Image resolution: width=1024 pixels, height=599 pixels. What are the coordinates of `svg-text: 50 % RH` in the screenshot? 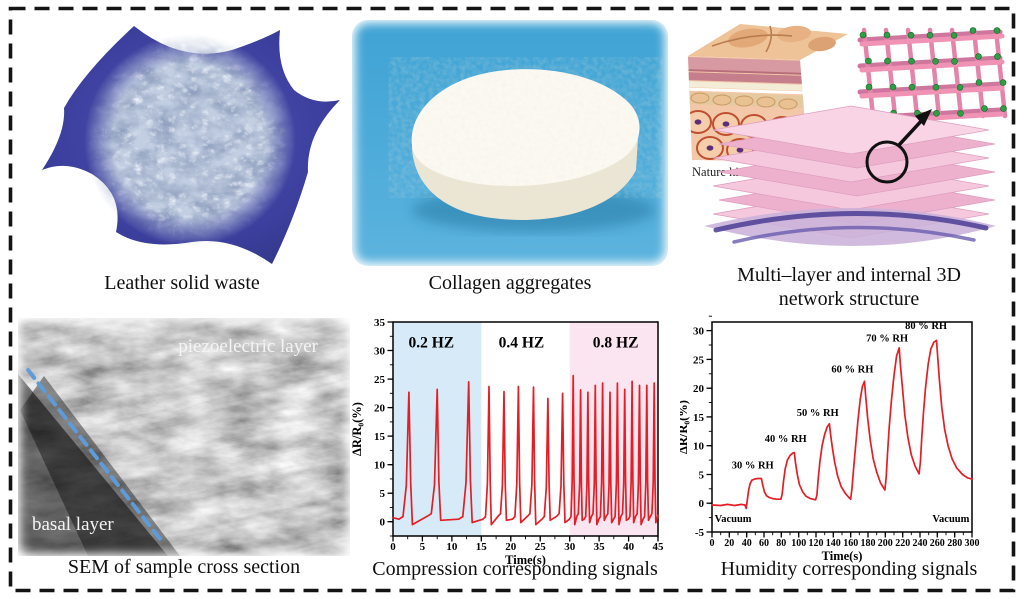 It's located at (818, 413).